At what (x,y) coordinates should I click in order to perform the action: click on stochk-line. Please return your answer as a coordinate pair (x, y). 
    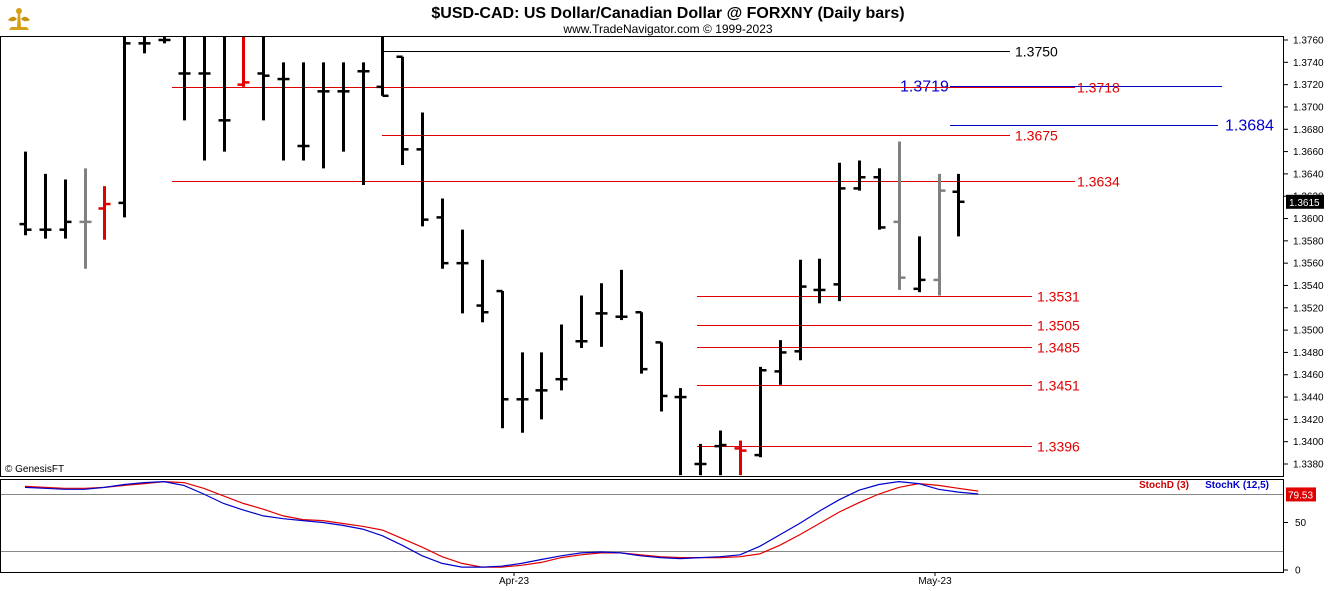
    Looking at the image, I should click on (501, 524).